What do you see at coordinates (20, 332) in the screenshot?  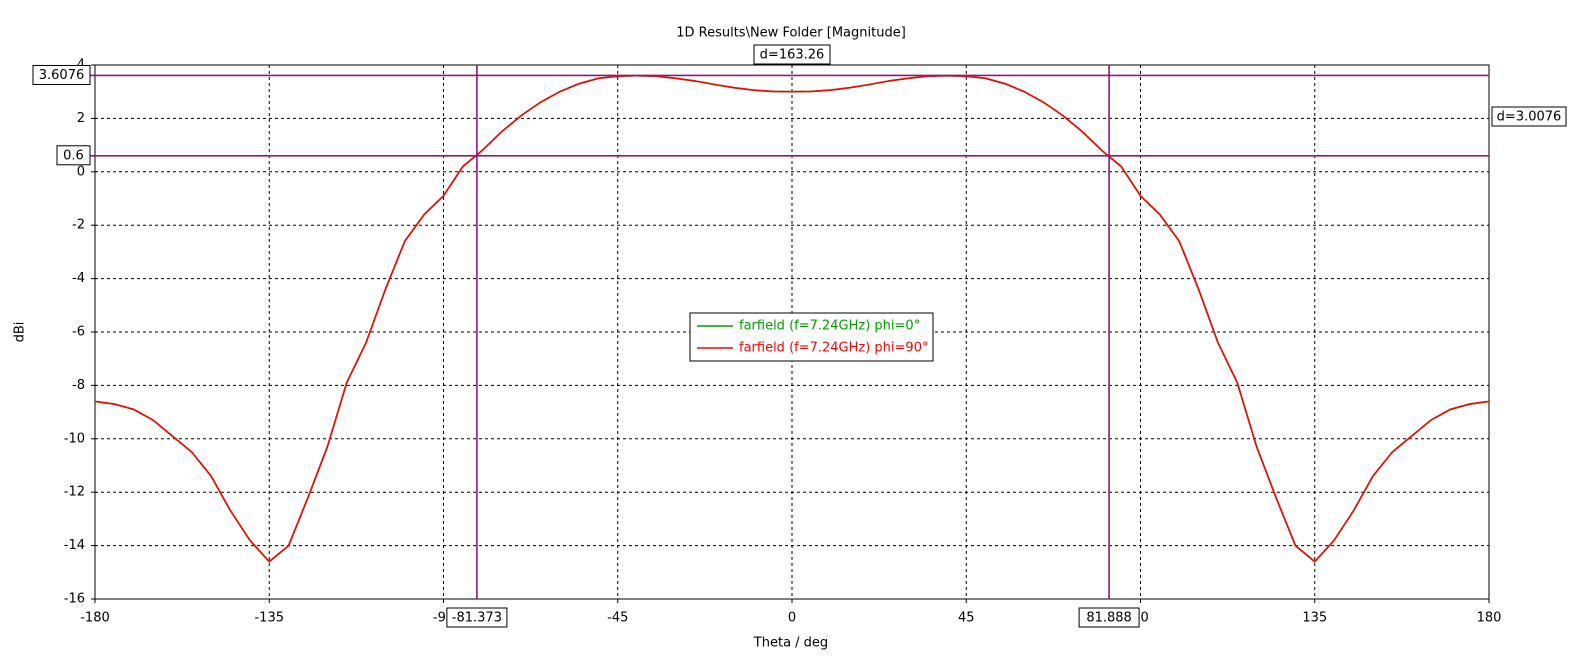 I see `y-axis-label: dBi` at bounding box center [20, 332].